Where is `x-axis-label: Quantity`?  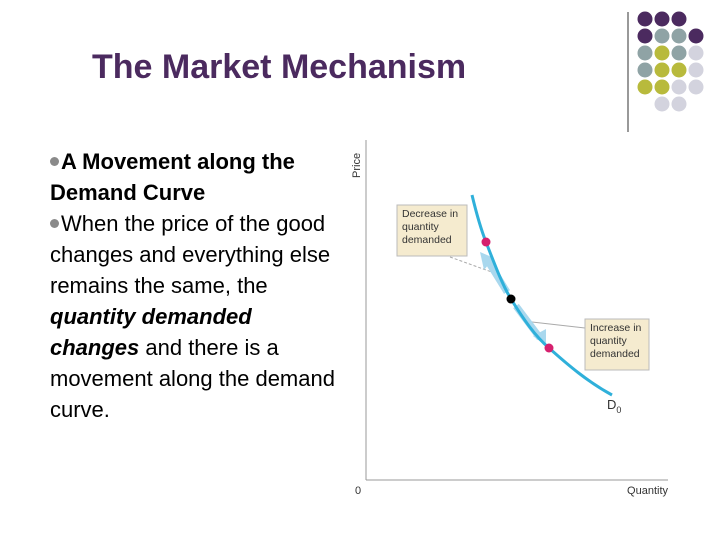
x-axis-label: Quantity is located at coordinates (647, 491).